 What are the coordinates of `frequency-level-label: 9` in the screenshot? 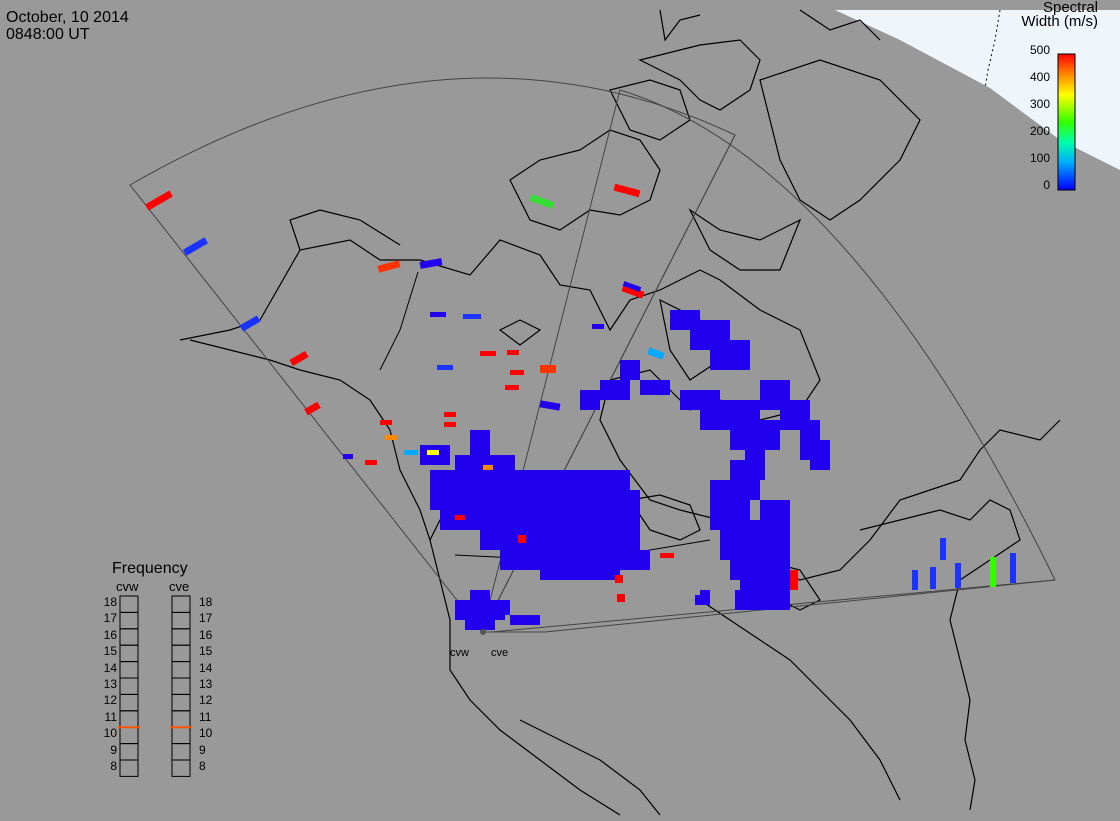 It's located at (113, 749).